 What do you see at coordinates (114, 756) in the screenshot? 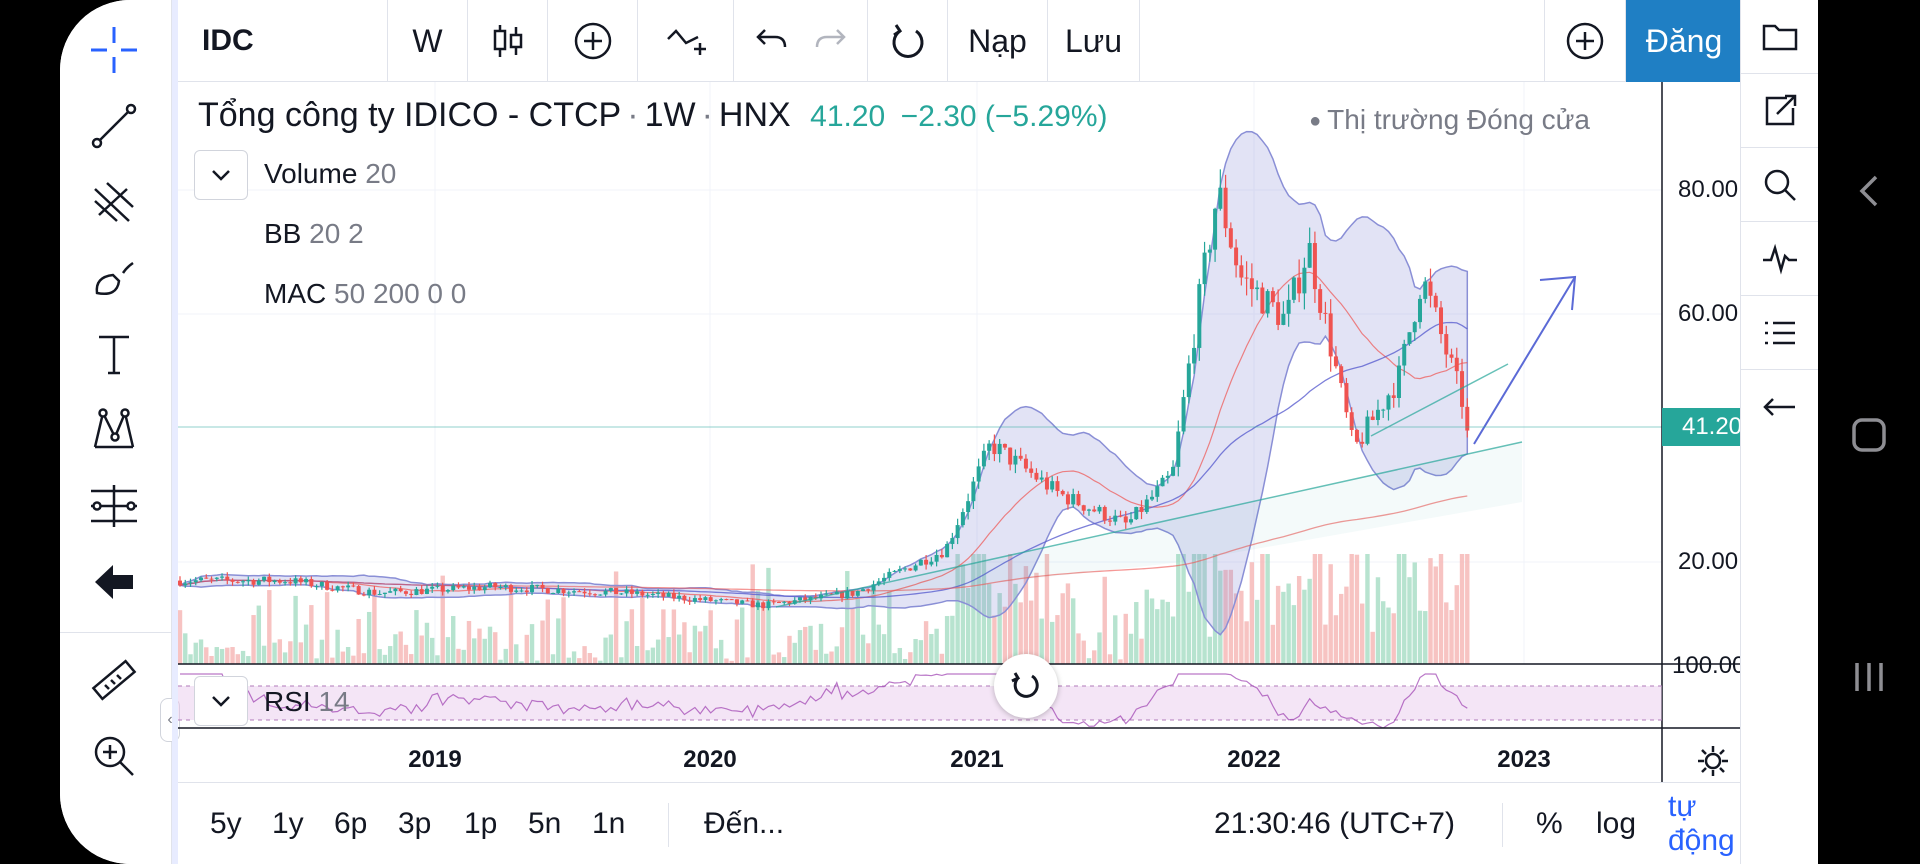
I see `zoom-in-tool` at bounding box center [114, 756].